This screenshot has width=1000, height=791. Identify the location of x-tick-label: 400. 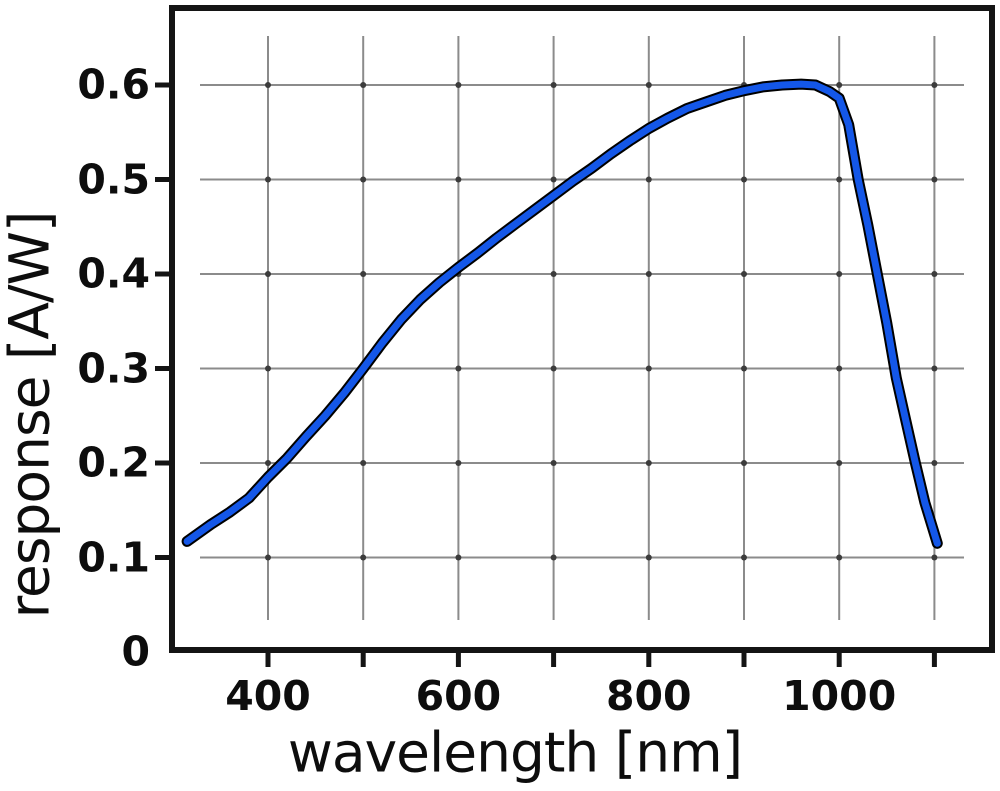
(268, 696).